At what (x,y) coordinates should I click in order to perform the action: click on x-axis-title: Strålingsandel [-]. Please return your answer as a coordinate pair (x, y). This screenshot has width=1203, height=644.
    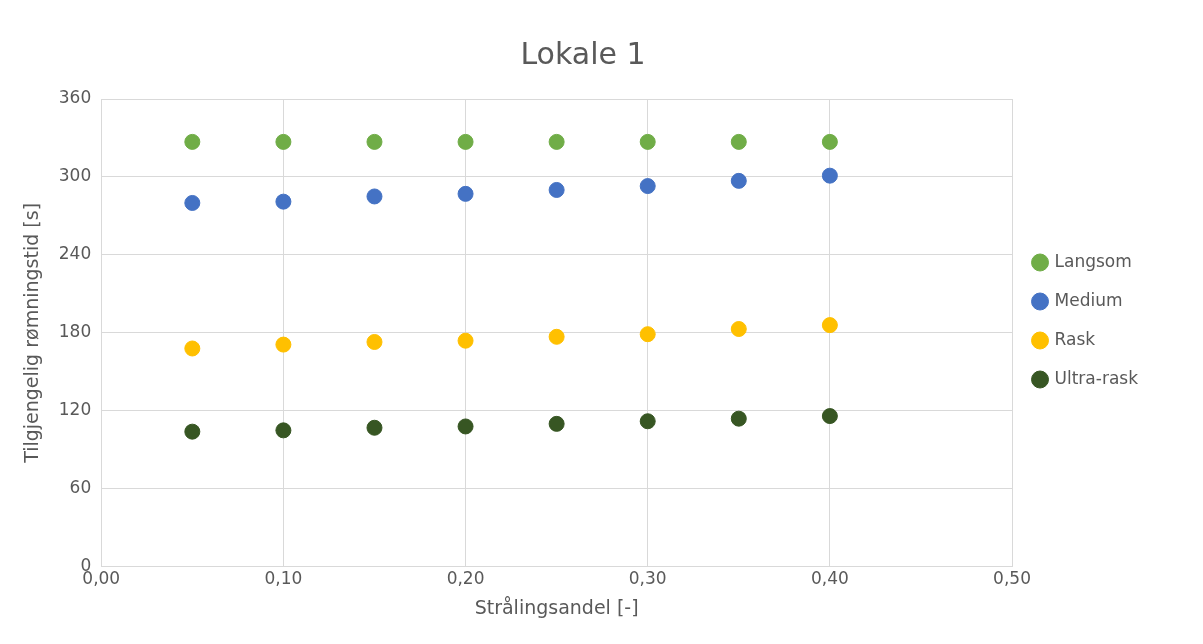
    Looking at the image, I should click on (556, 606).